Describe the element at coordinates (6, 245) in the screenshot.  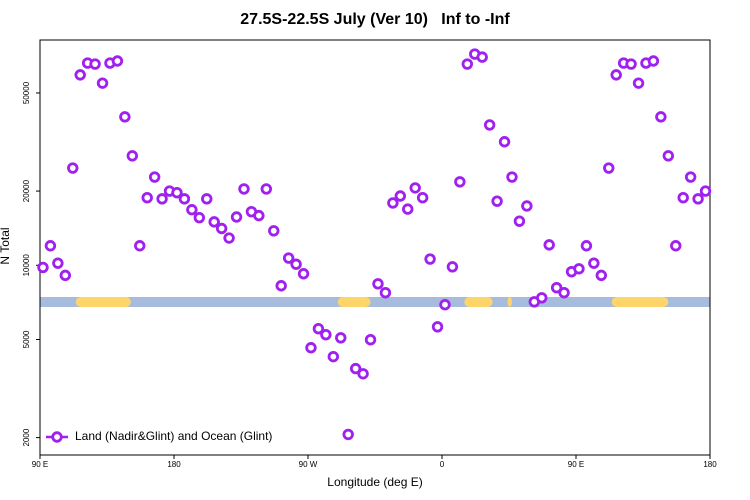
I see `y-axis-label: N Total` at that location.